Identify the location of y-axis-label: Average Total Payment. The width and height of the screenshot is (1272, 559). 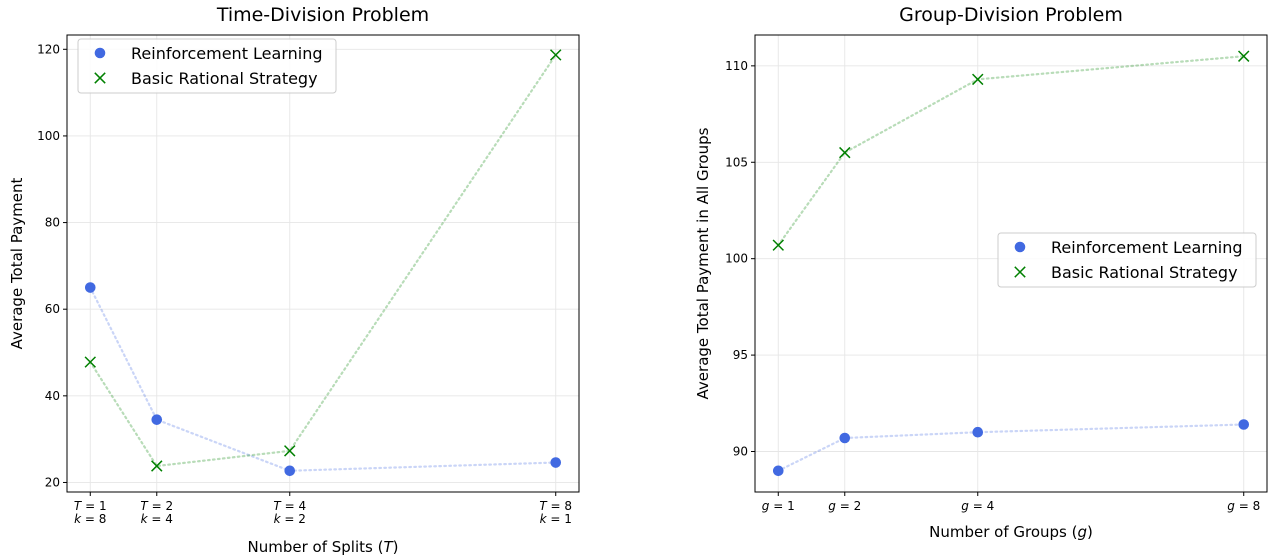
(17, 263).